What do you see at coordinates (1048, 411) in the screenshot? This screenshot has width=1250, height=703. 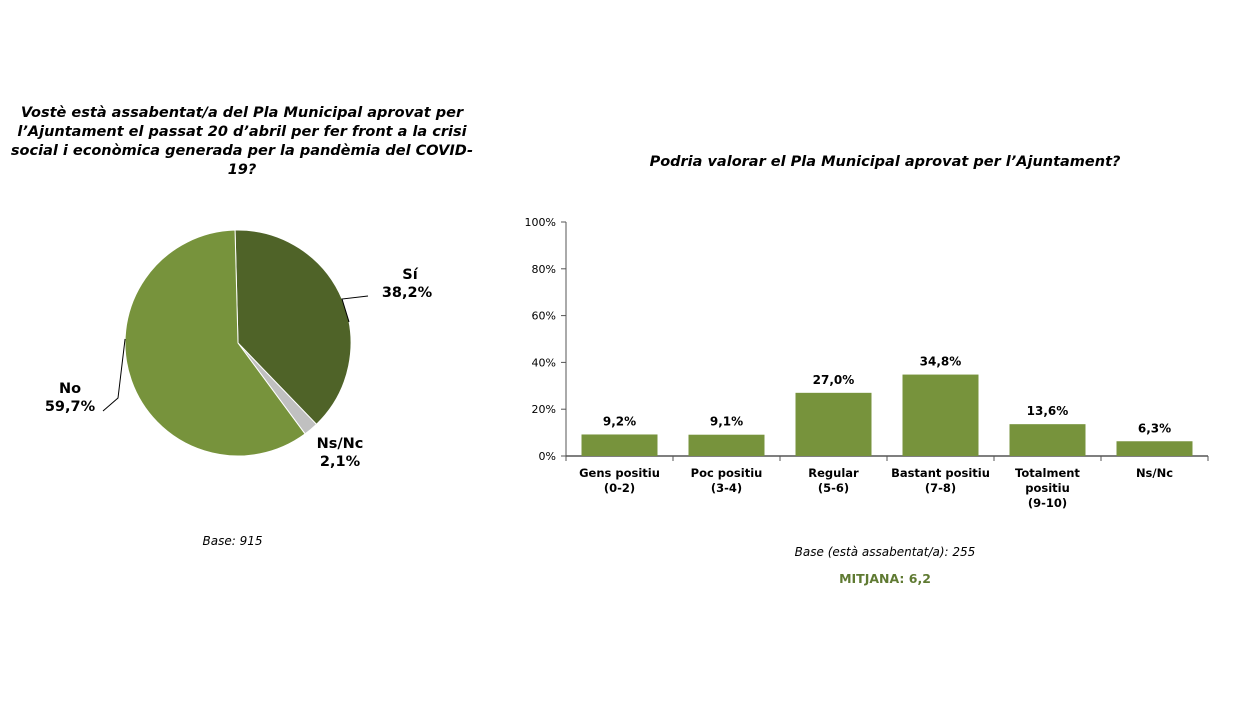 I see `bar-value-label: 13,6%` at bounding box center [1048, 411].